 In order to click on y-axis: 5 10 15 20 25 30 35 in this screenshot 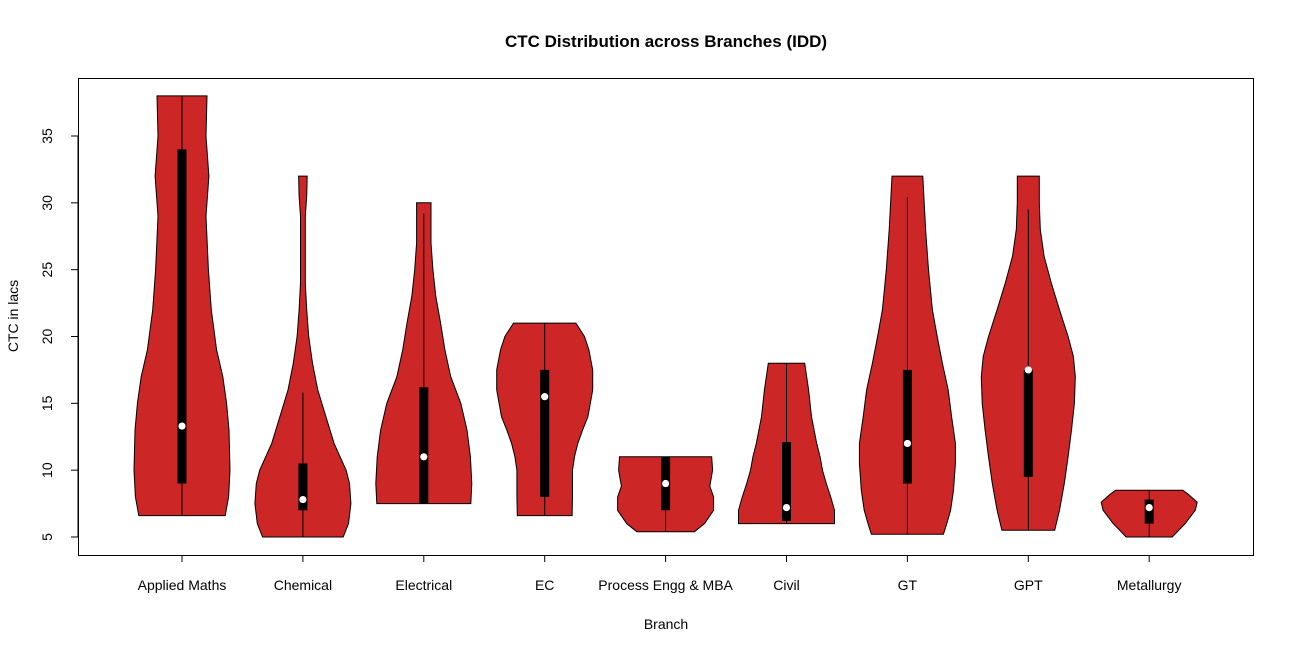, I will do `click(59, 334)`.